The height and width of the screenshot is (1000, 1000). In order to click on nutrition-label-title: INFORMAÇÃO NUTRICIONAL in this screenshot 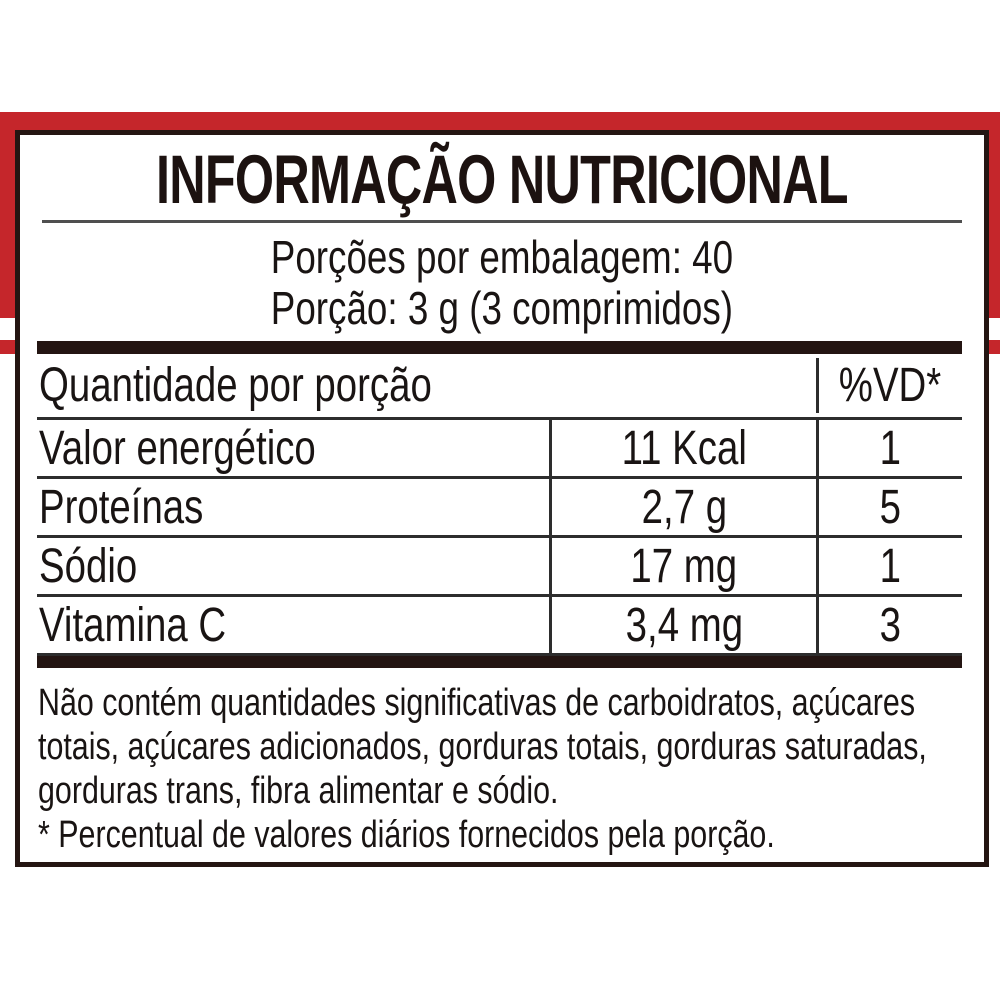, I will do `click(502, 180)`.